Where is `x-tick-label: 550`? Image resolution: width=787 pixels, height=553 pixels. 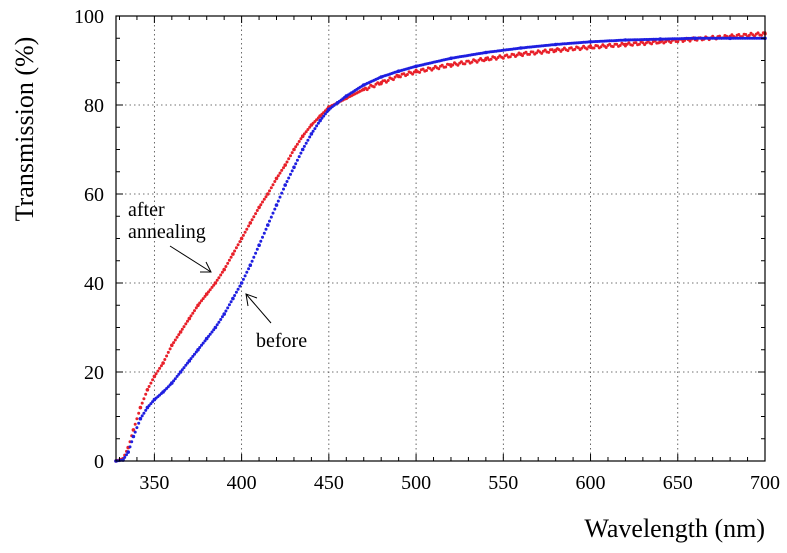
x-tick-label: 550 is located at coordinates (503, 483).